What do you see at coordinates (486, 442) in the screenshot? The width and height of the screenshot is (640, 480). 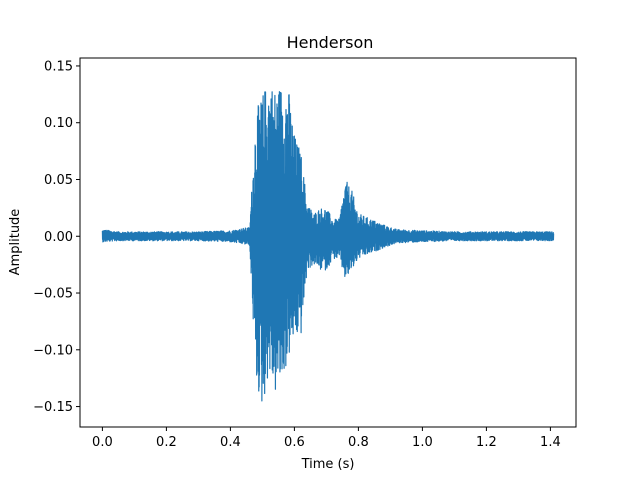 I see `x-tick-label: 1.2` at bounding box center [486, 442].